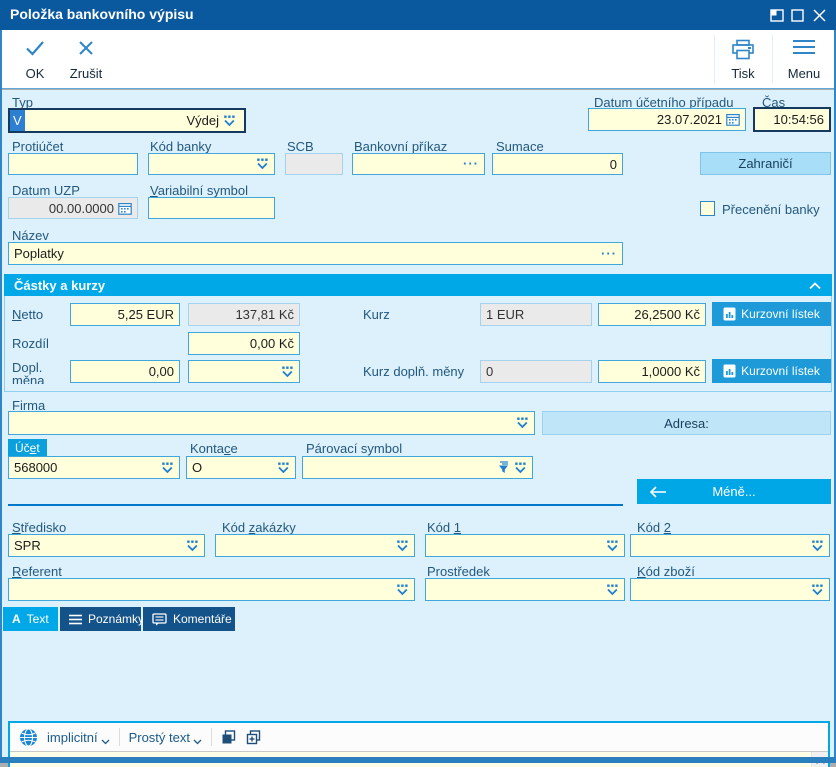  I want to click on prostredek-field, so click(525, 589).